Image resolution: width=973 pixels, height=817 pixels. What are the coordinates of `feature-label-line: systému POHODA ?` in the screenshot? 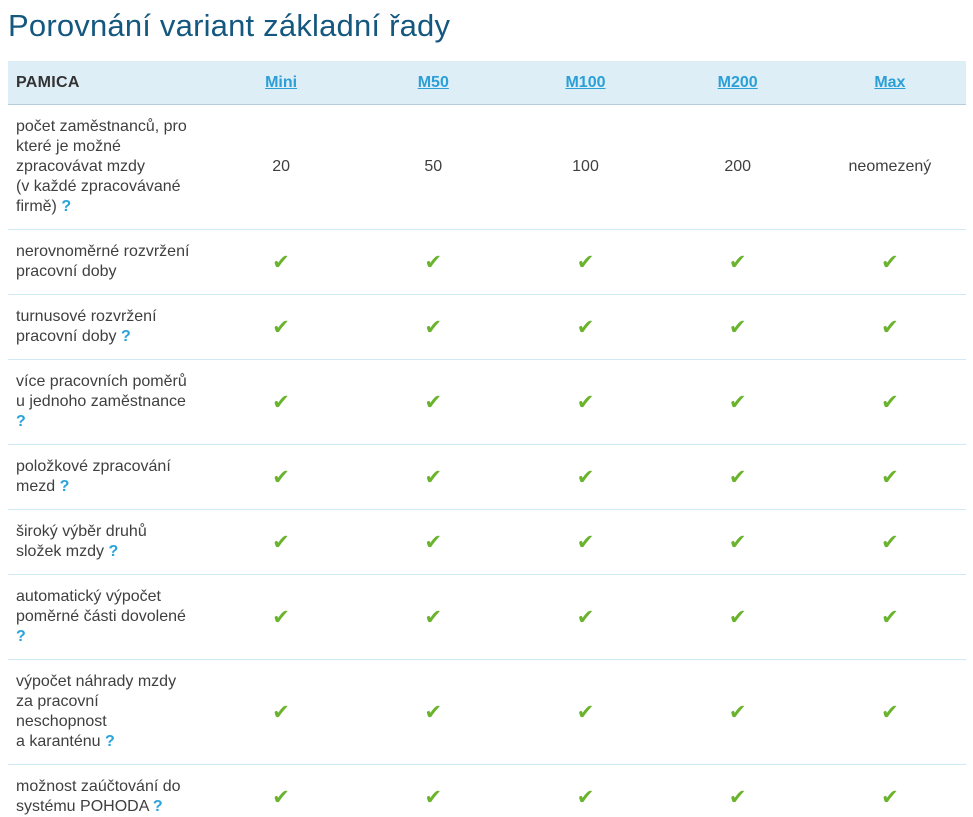 It's located at (105, 807).